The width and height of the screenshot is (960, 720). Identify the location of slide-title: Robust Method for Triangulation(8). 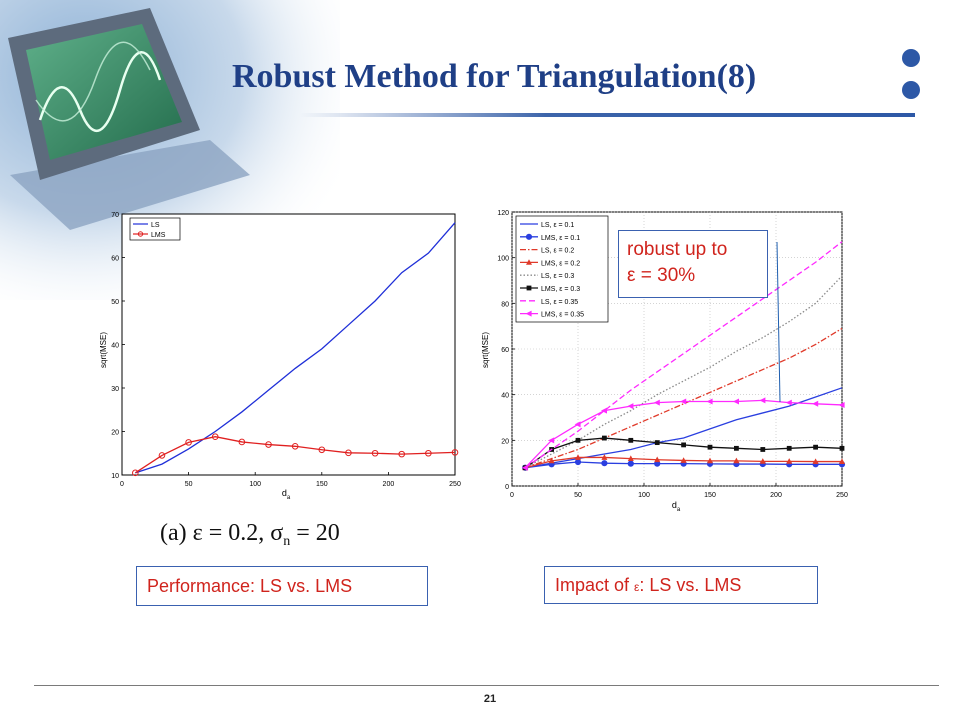
(494, 76).